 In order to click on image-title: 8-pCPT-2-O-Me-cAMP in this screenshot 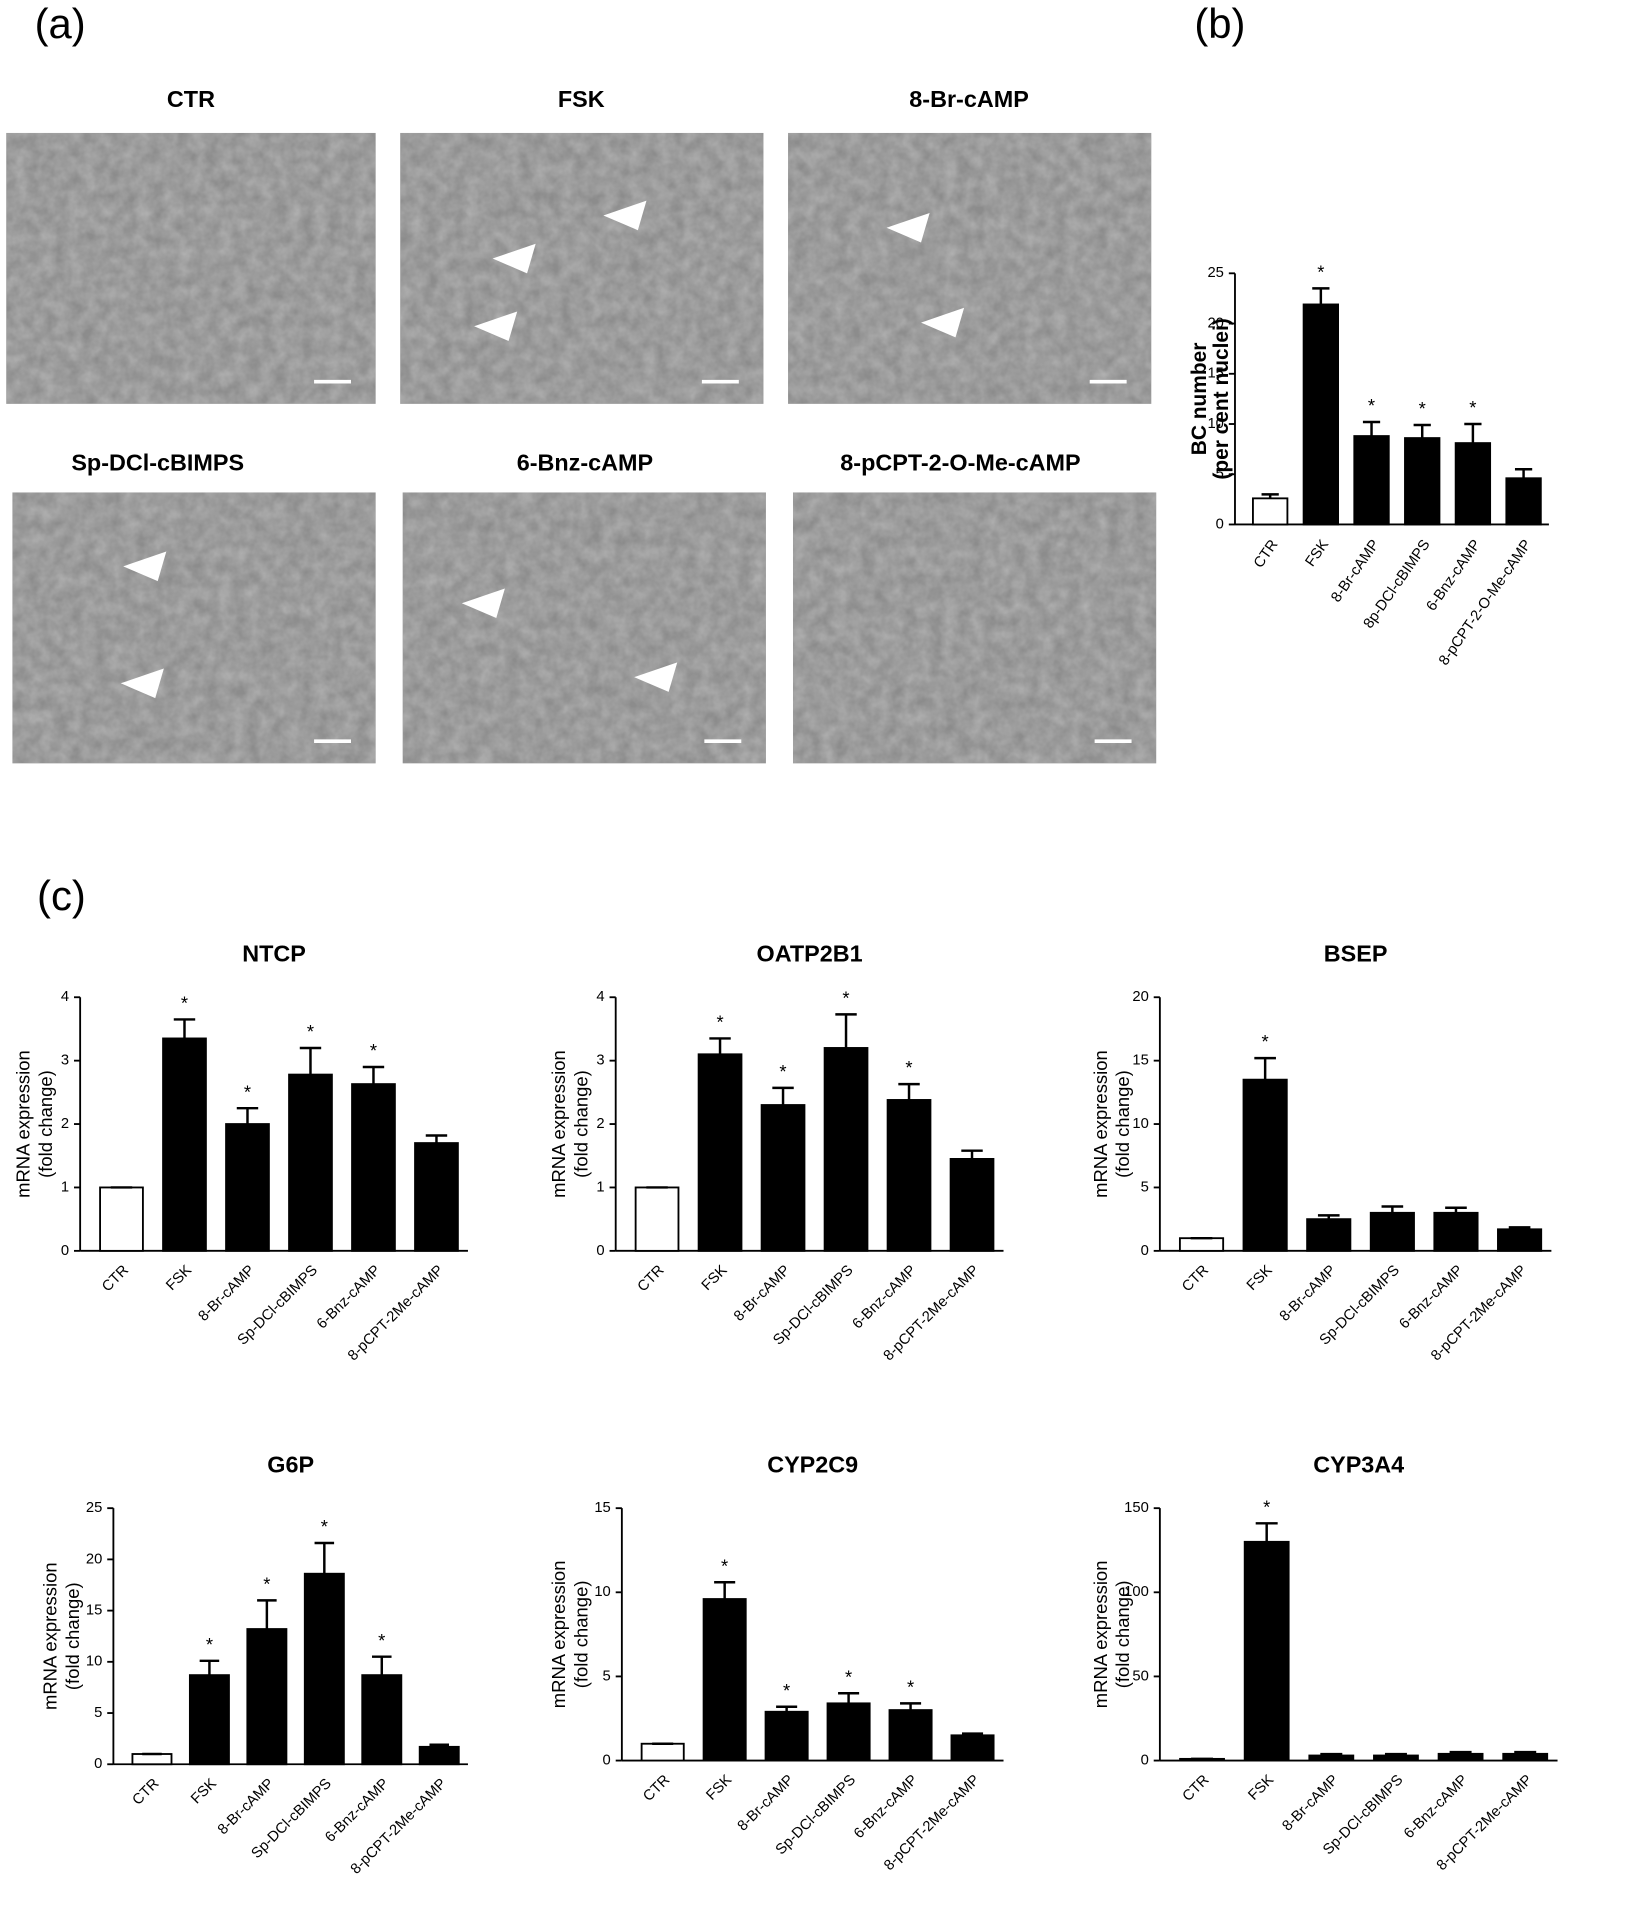, I will do `click(960, 462)`.